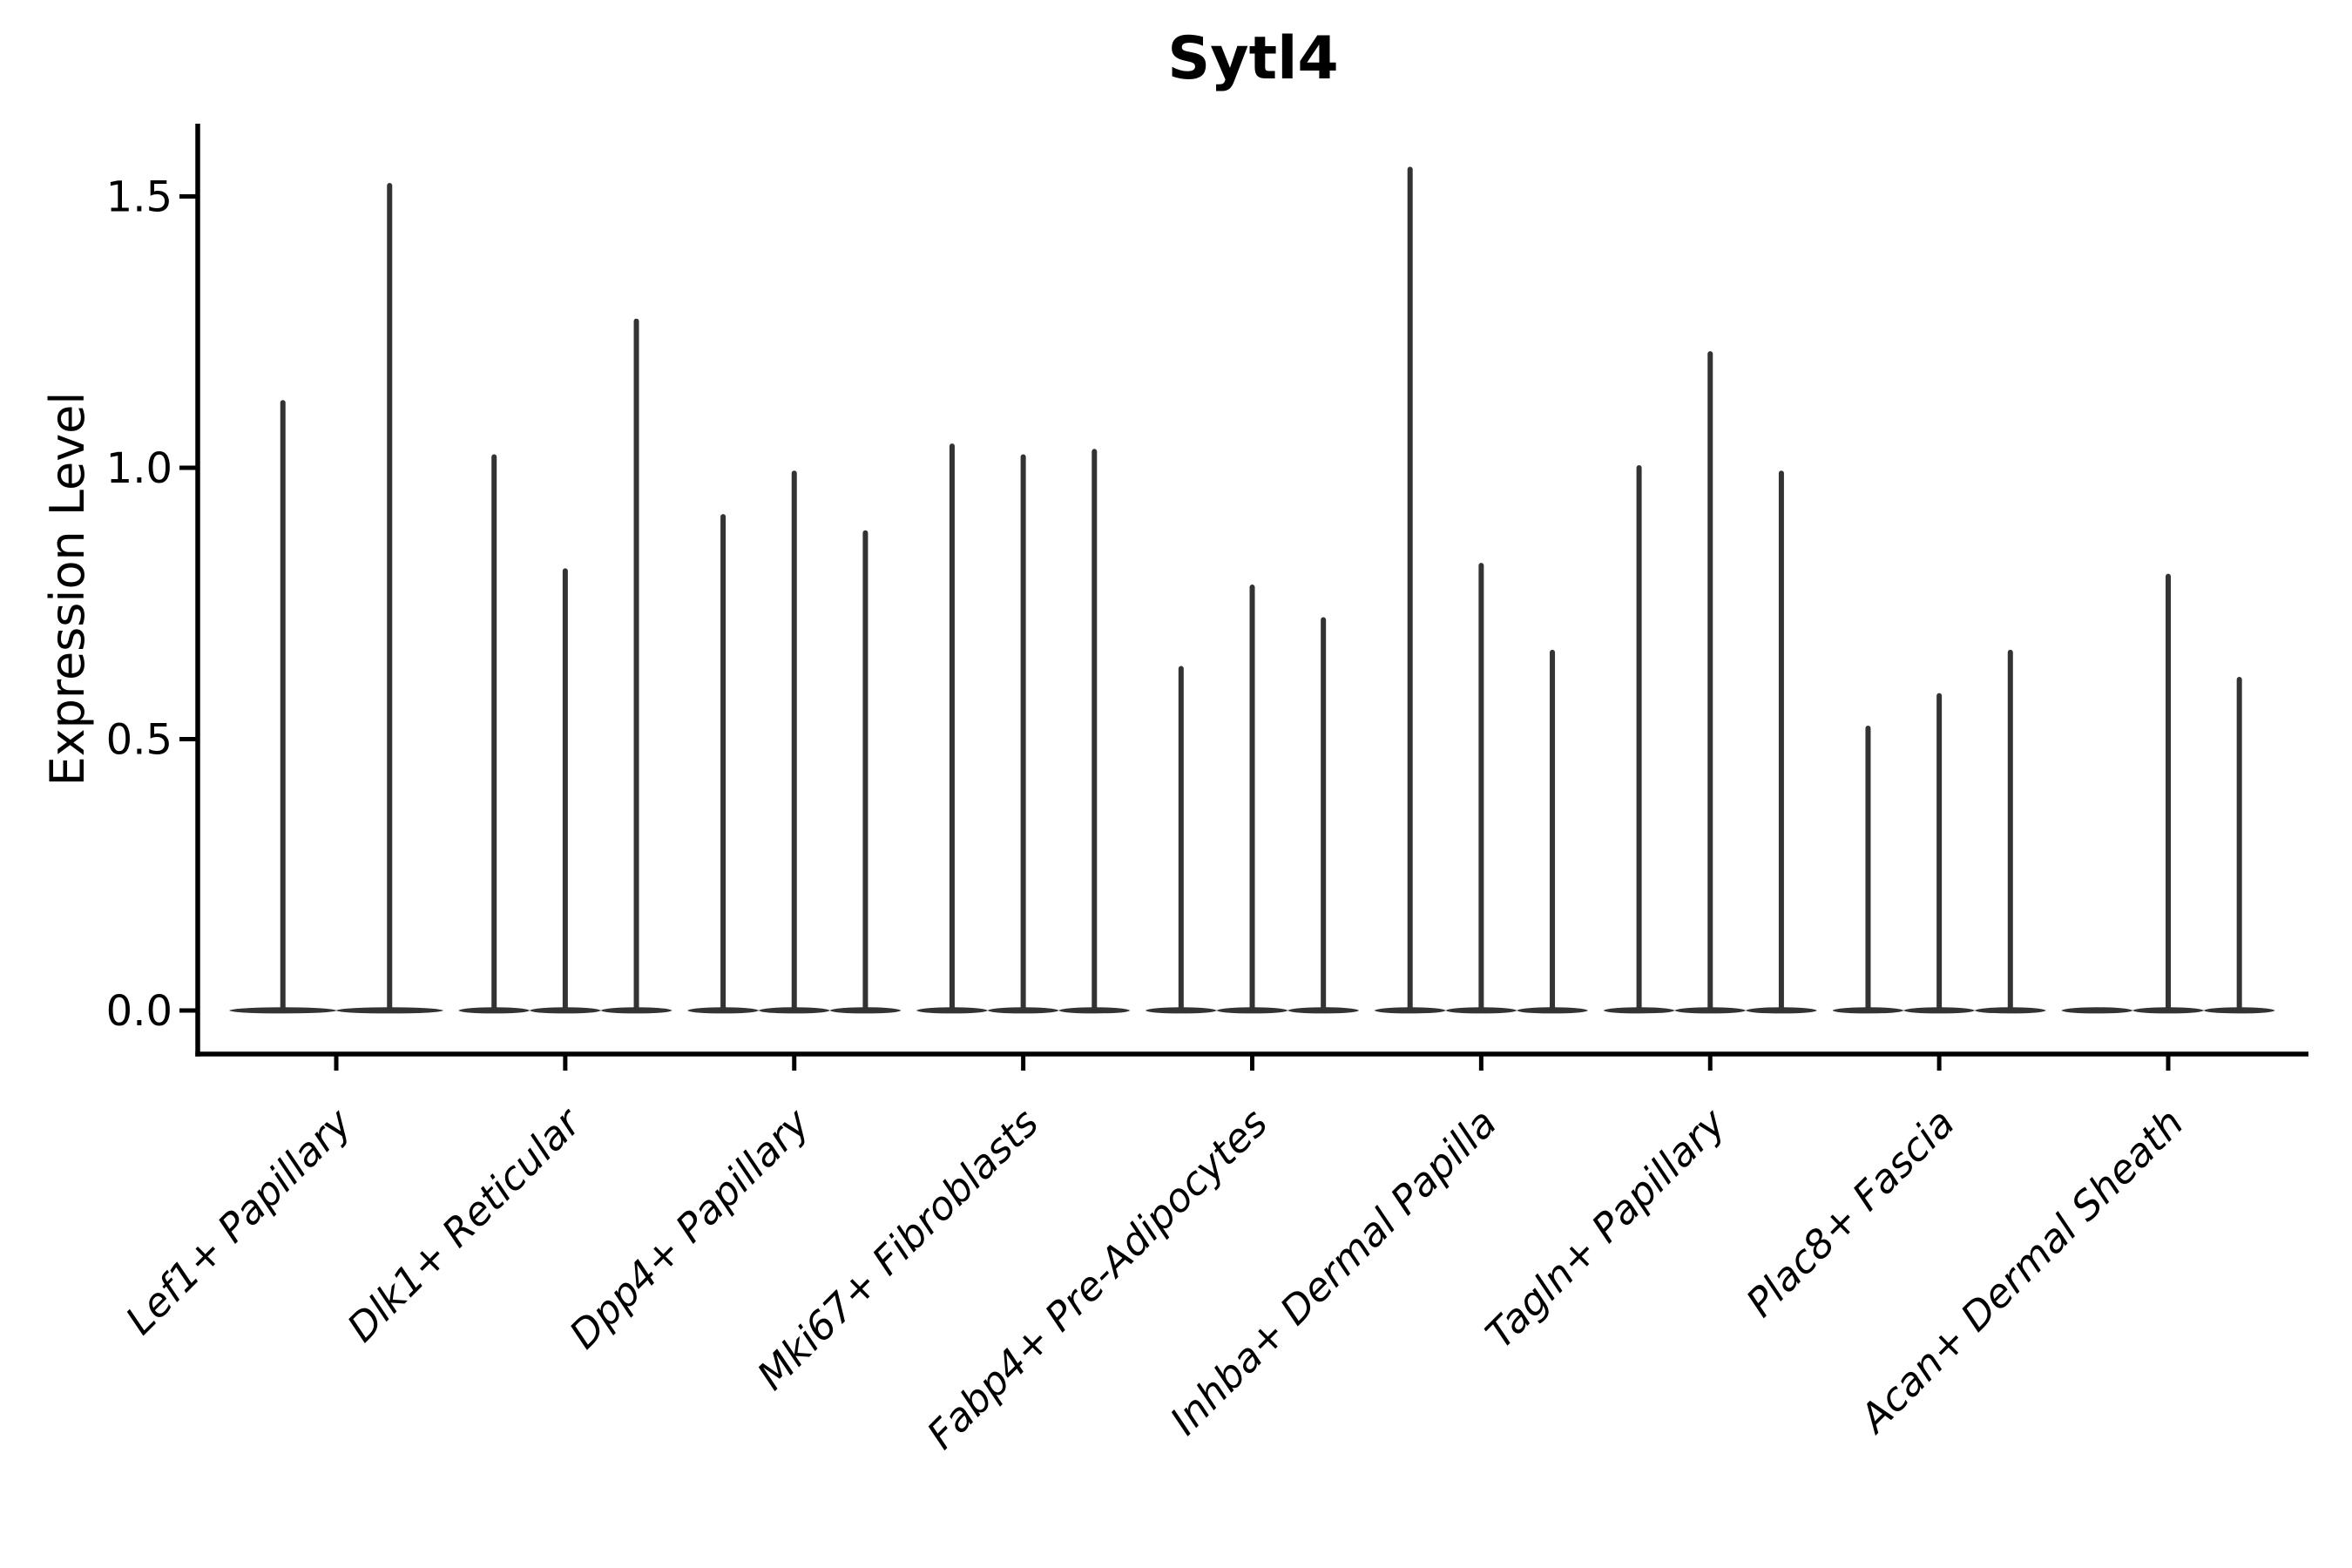  What do you see at coordinates (139, 469) in the screenshot?
I see `y-tick-label: 1.0` at bounding box center [139, 469].